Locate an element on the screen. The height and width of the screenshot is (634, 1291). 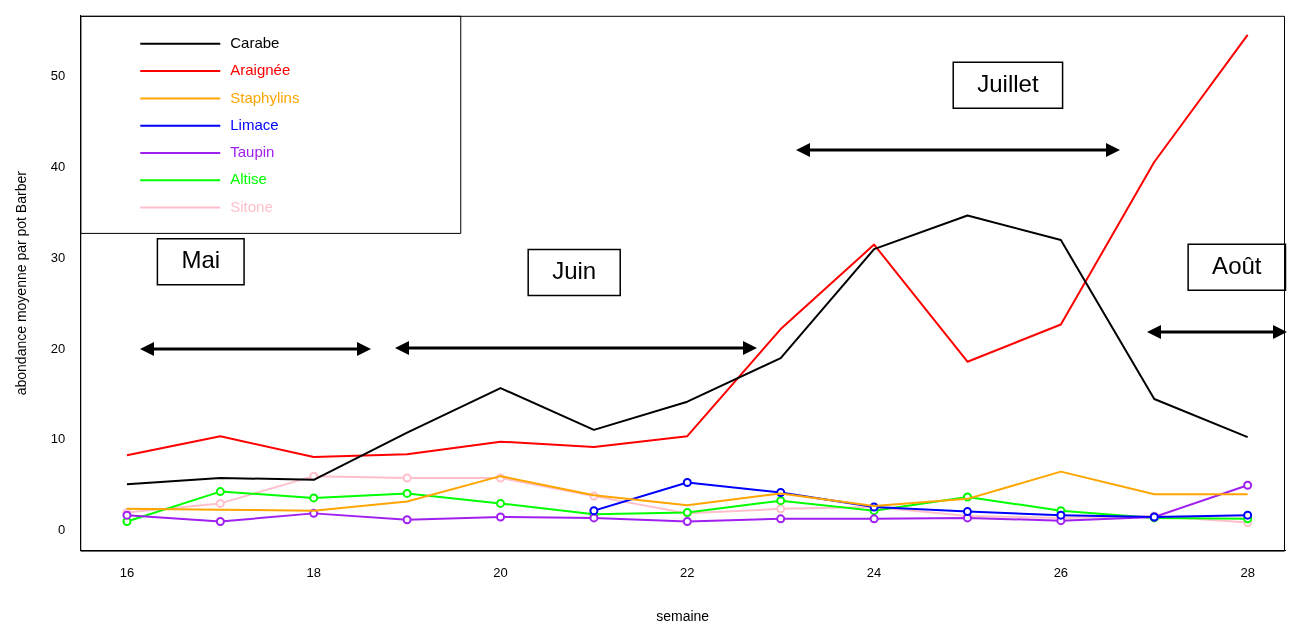
annotation: Mai is located at coordinates (201, 260).